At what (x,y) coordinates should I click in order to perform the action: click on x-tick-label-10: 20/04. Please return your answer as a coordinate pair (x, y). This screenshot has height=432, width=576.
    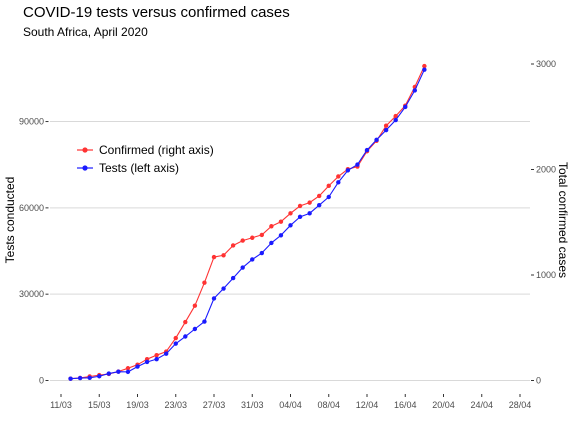
    Looking at the image, I should click on (443, 405).